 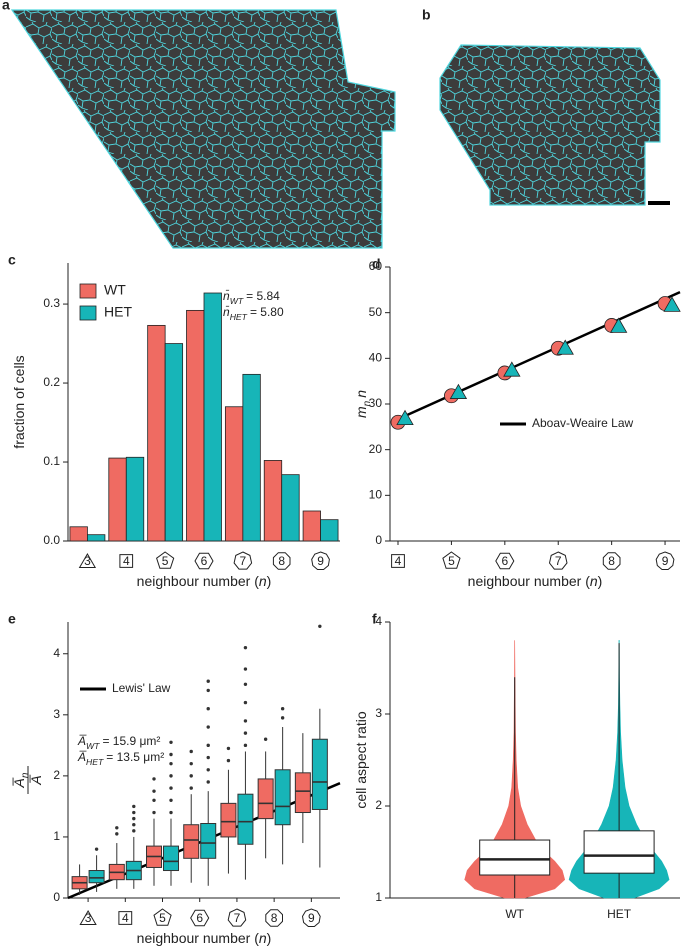 What do you see at coordinates (82, 757) in the screenshot?
I see `annotation-part: A̅` at bounding box center [82, 757].